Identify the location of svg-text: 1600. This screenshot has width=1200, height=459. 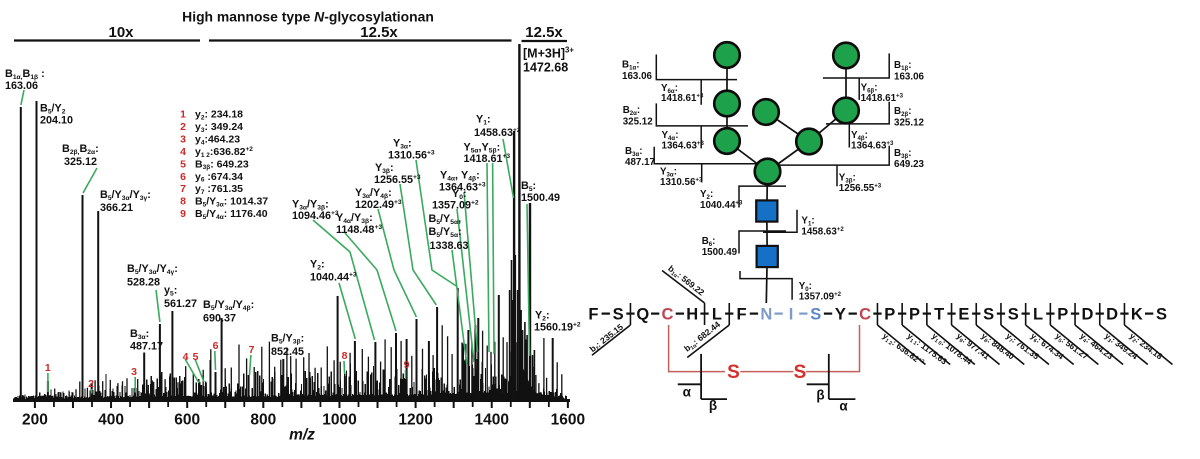
(568, 420).